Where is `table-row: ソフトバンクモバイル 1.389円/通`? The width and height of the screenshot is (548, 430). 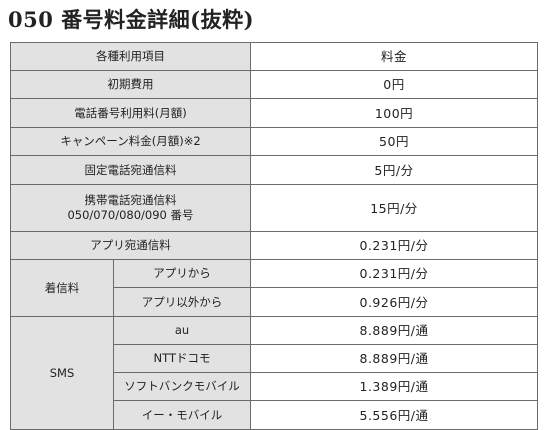 table-row: ソフトバンクモバイル 1.389円/通 is located at coordinates (274, 386).